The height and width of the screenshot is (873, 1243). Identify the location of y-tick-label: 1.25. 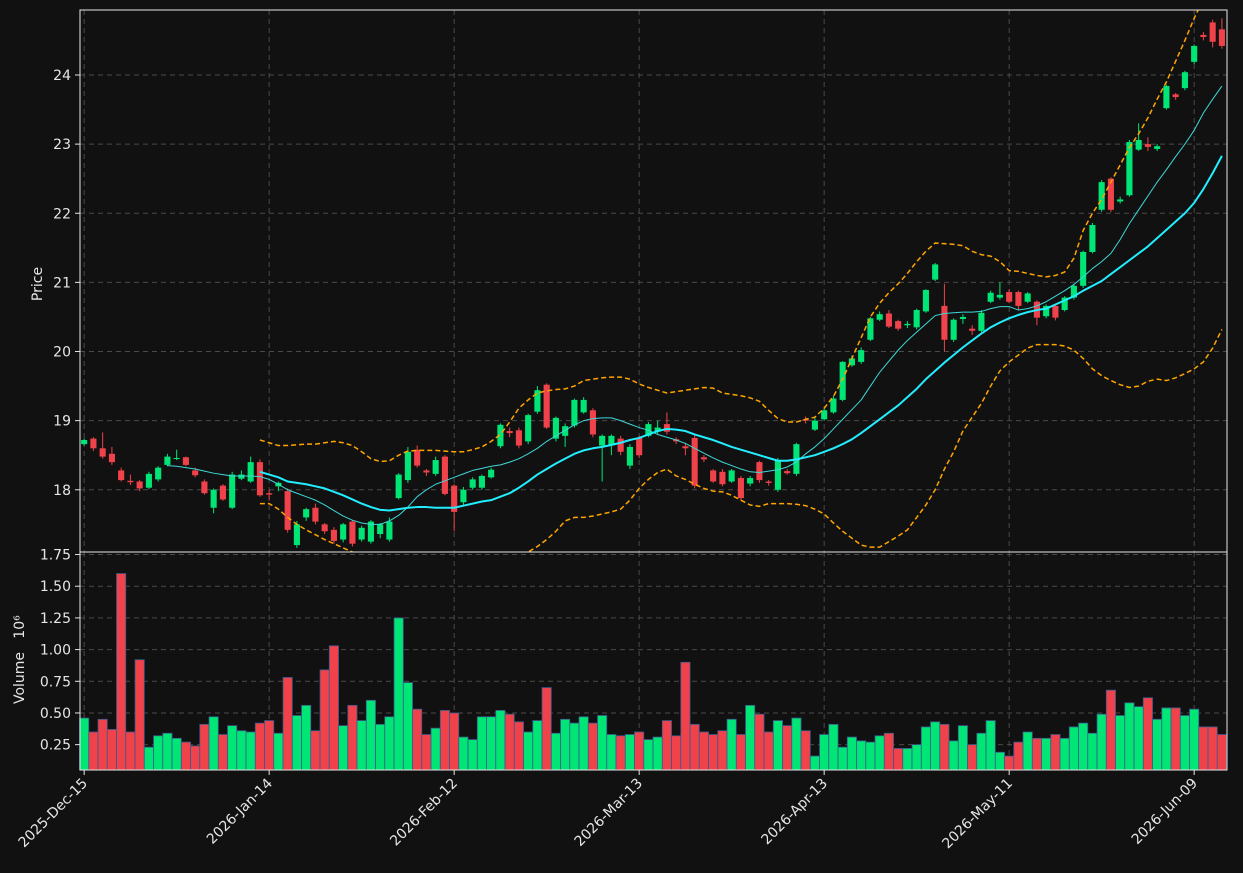
(55, 619).